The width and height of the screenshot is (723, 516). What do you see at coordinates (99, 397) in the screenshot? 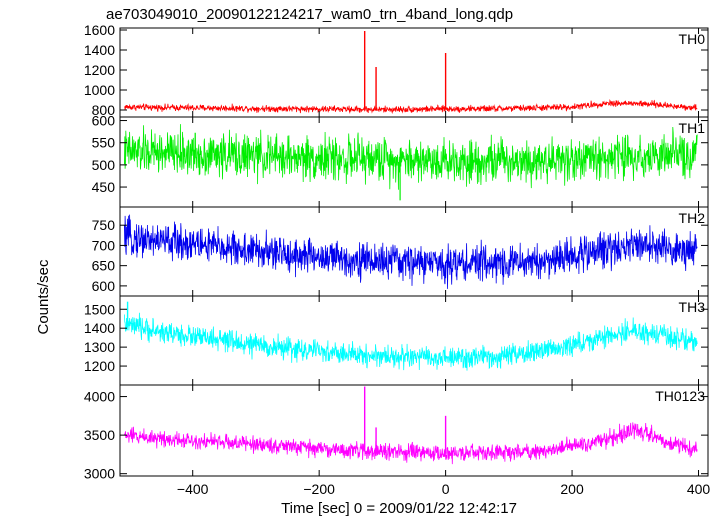
I see `y-tick-label: 4000` at bounding box center [99, 397].